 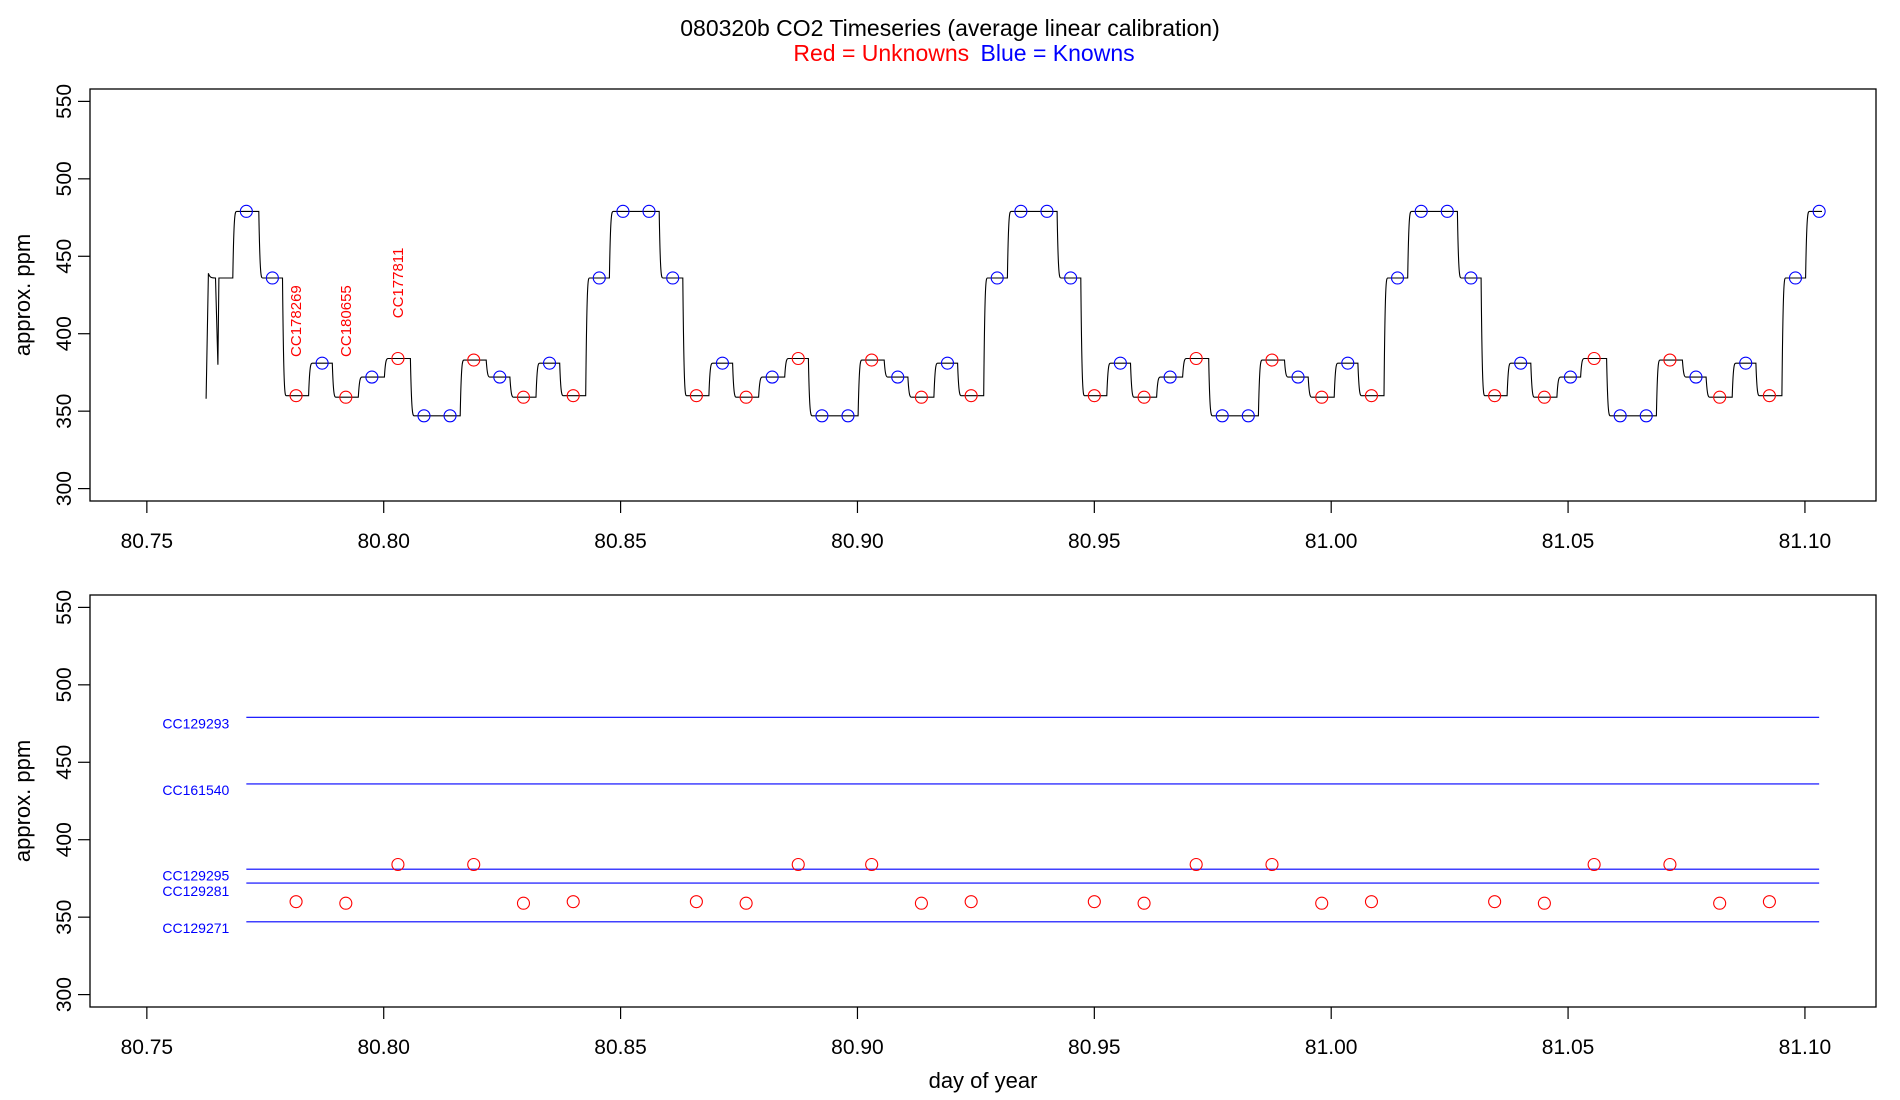 I want to click on bottom-standard-label: CC129281, so click(x=195, y=891).